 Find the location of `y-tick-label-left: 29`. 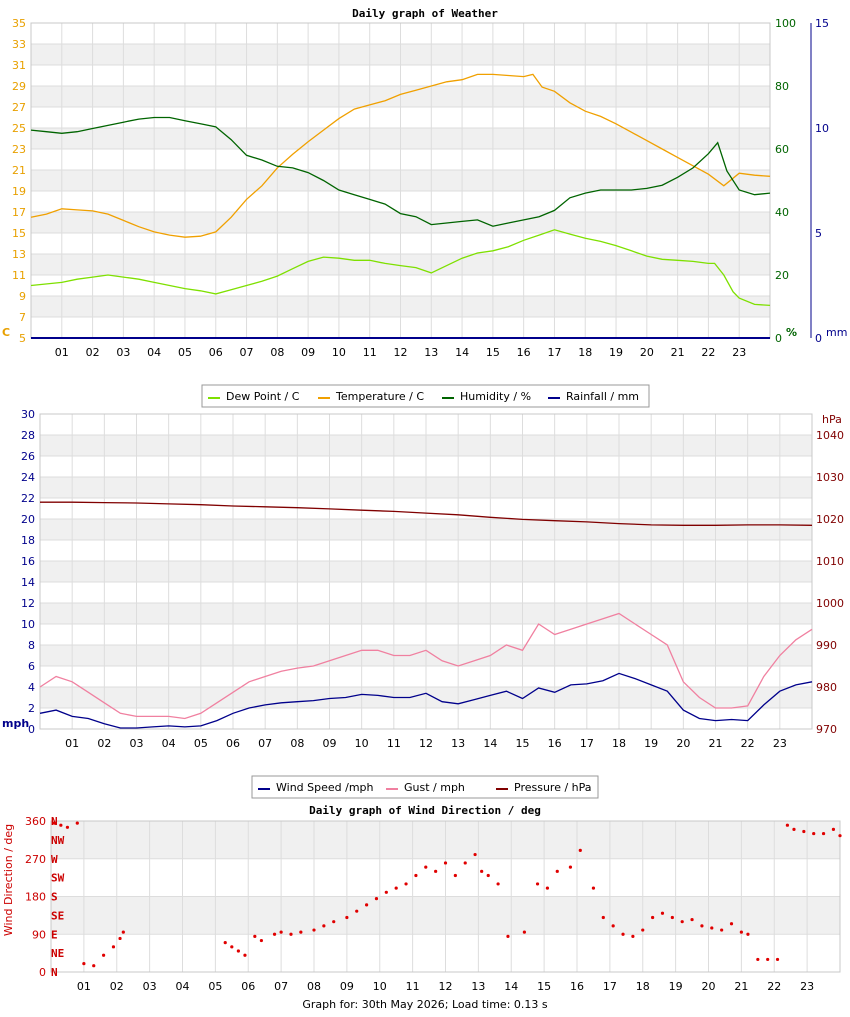

y-tick-label-left: 29 is located at coordinates (19, 86).